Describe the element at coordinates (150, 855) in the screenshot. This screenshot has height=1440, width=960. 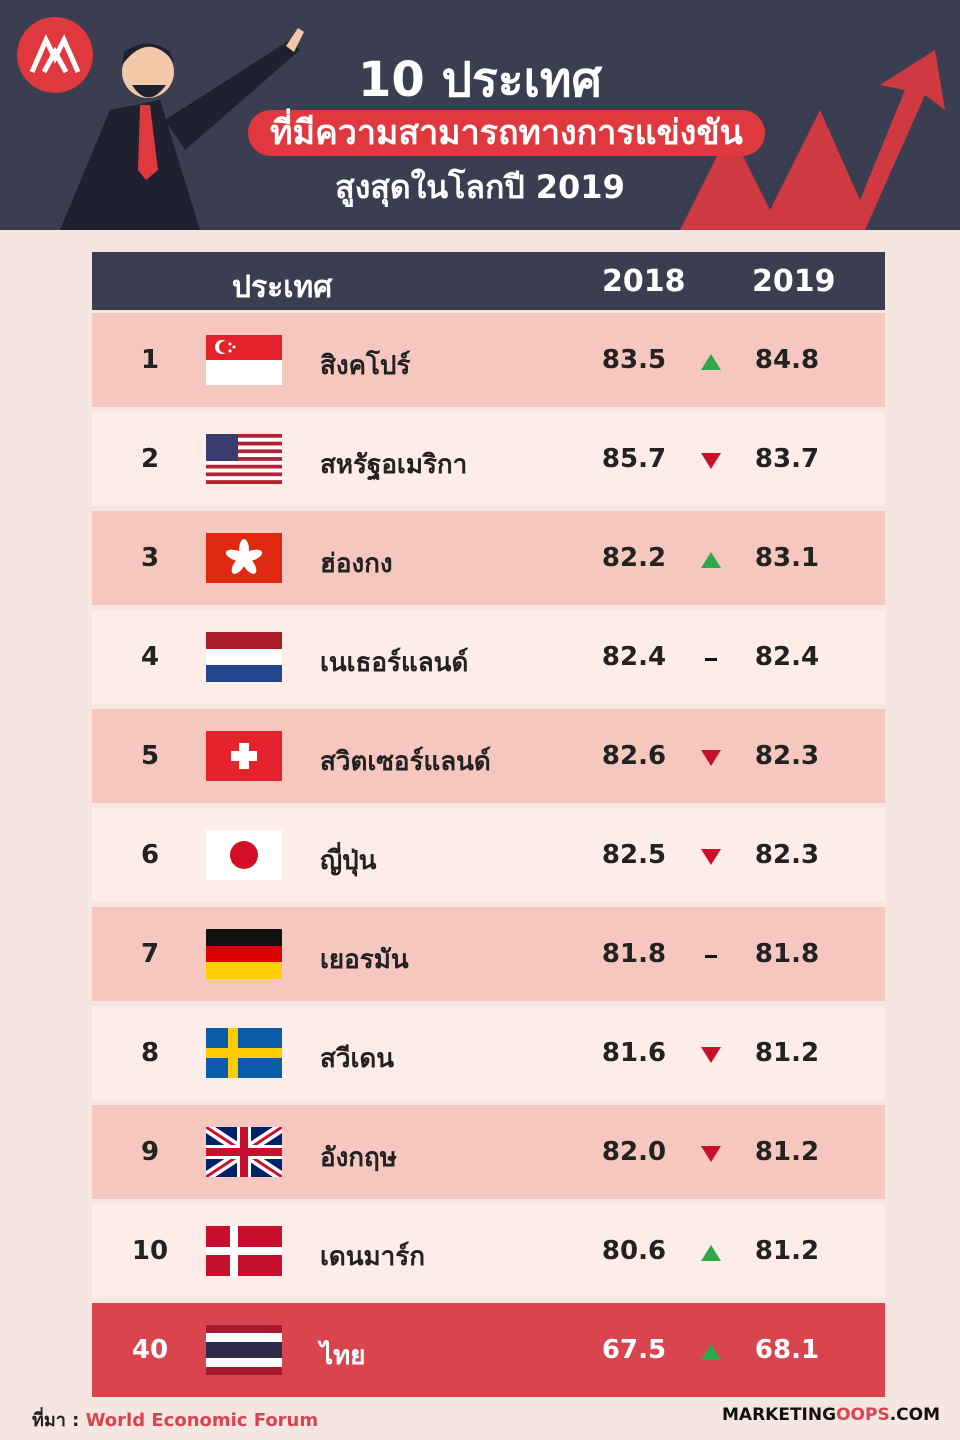
I see `rank: 6` at that location.